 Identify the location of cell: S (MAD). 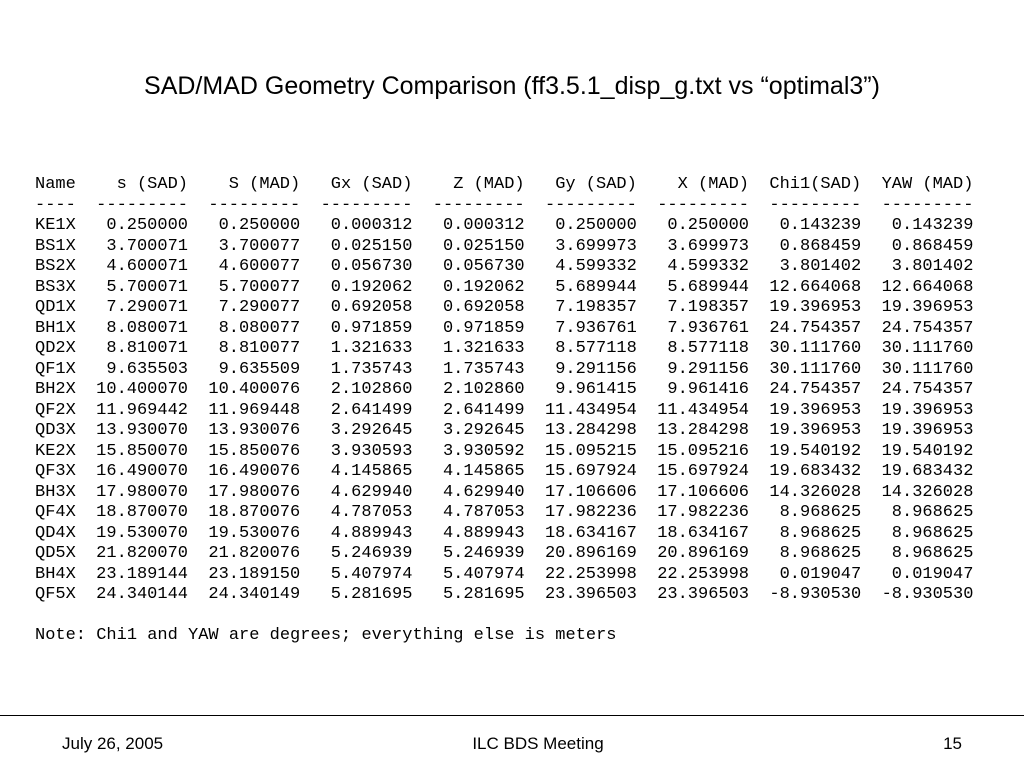
(264, 184).